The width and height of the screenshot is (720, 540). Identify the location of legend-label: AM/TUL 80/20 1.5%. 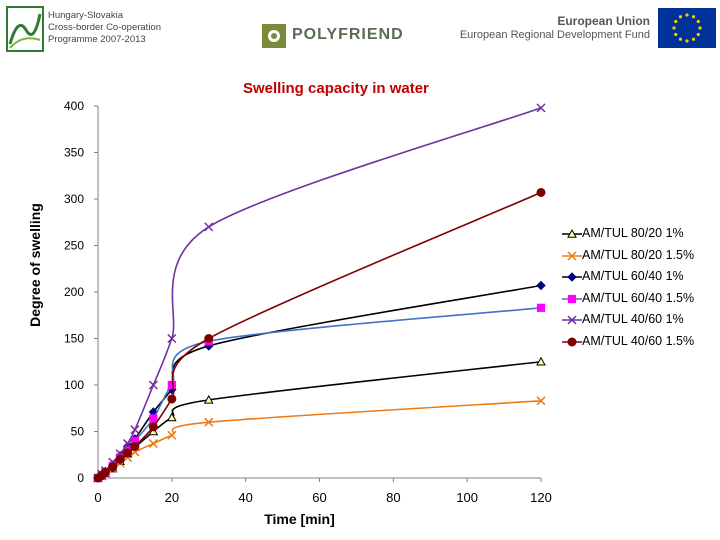
(638, 254).